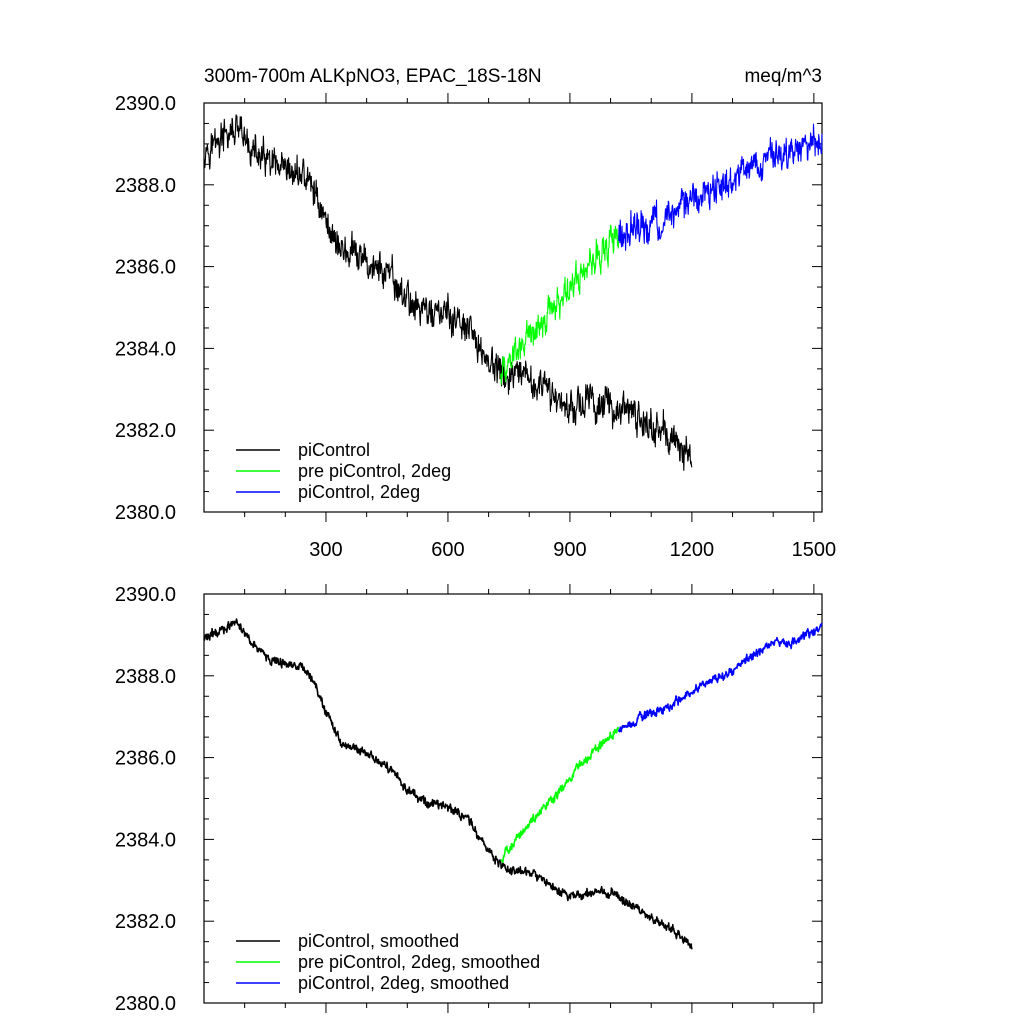 Image resolution: width=1024 pixels, height=1024 pixels. Describe the element at coordinates (378, 941) in the screenshot. I see `legend-label: piControl, smoothed` at that location.